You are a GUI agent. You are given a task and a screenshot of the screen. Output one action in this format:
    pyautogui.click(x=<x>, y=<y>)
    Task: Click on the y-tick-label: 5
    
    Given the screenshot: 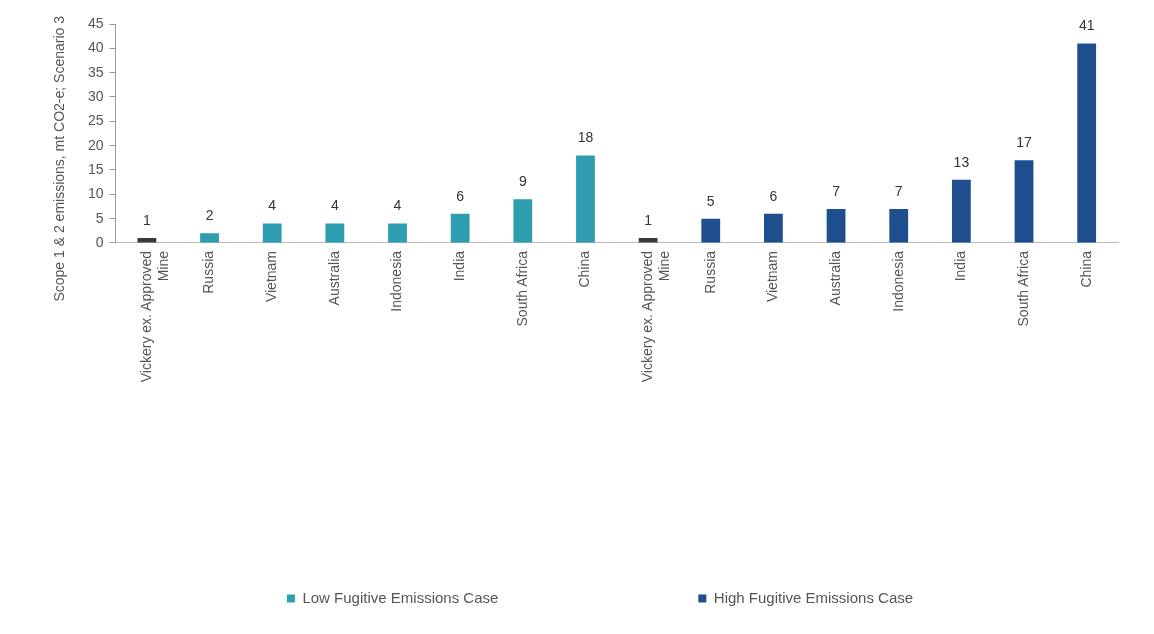 What is the action you would take?
    pyautogui.click(x=99, y=217)
    